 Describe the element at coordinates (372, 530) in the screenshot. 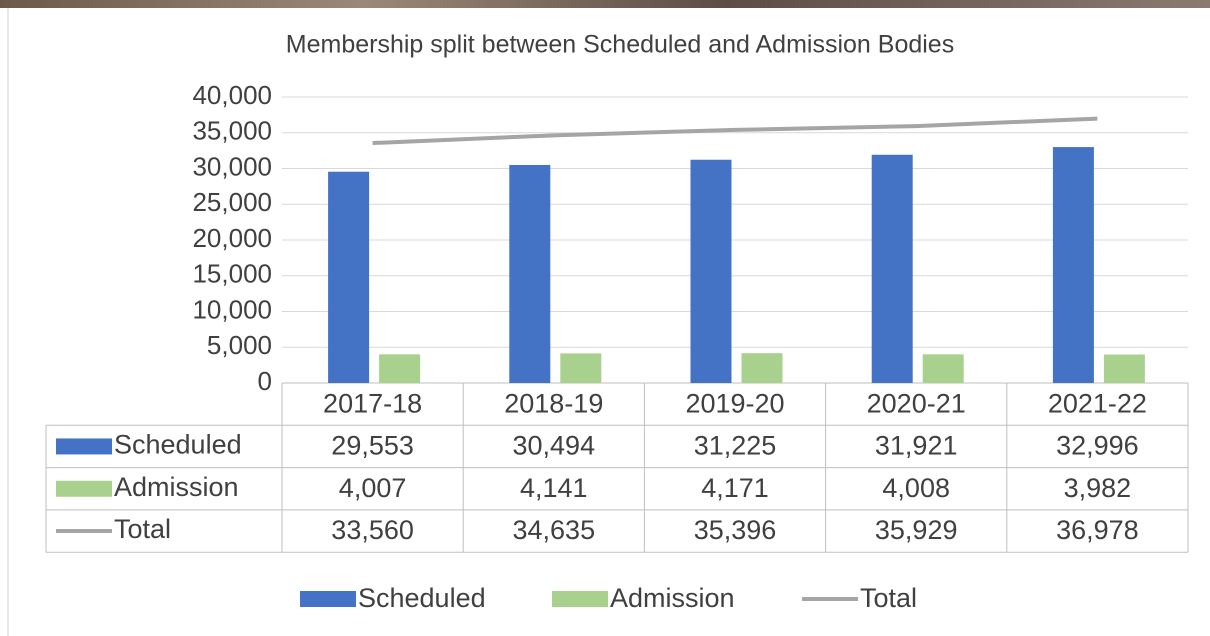

I see `table-cell: 33,560` at that location.